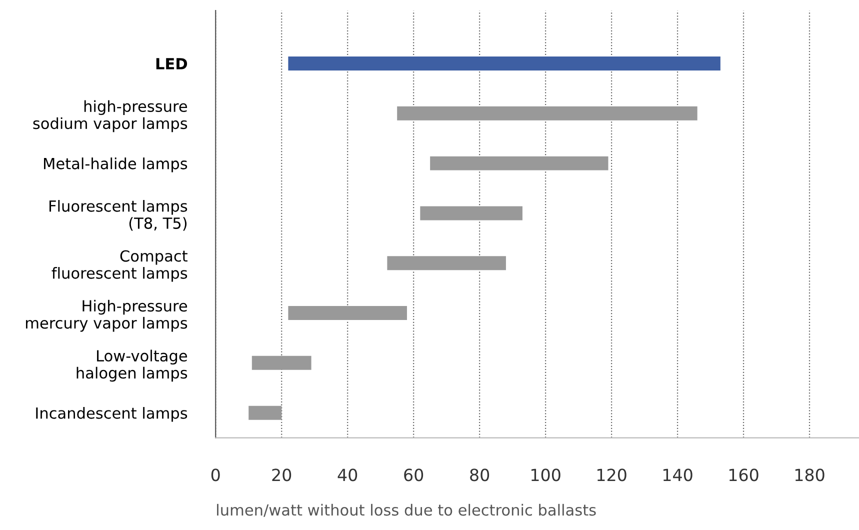  I want to click on x-tick-label: 160, so click(743, 475).